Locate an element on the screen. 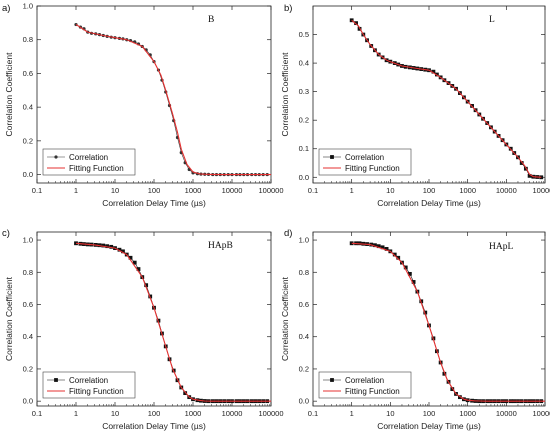  panel-label: c) is located at coordinates (6, 233).